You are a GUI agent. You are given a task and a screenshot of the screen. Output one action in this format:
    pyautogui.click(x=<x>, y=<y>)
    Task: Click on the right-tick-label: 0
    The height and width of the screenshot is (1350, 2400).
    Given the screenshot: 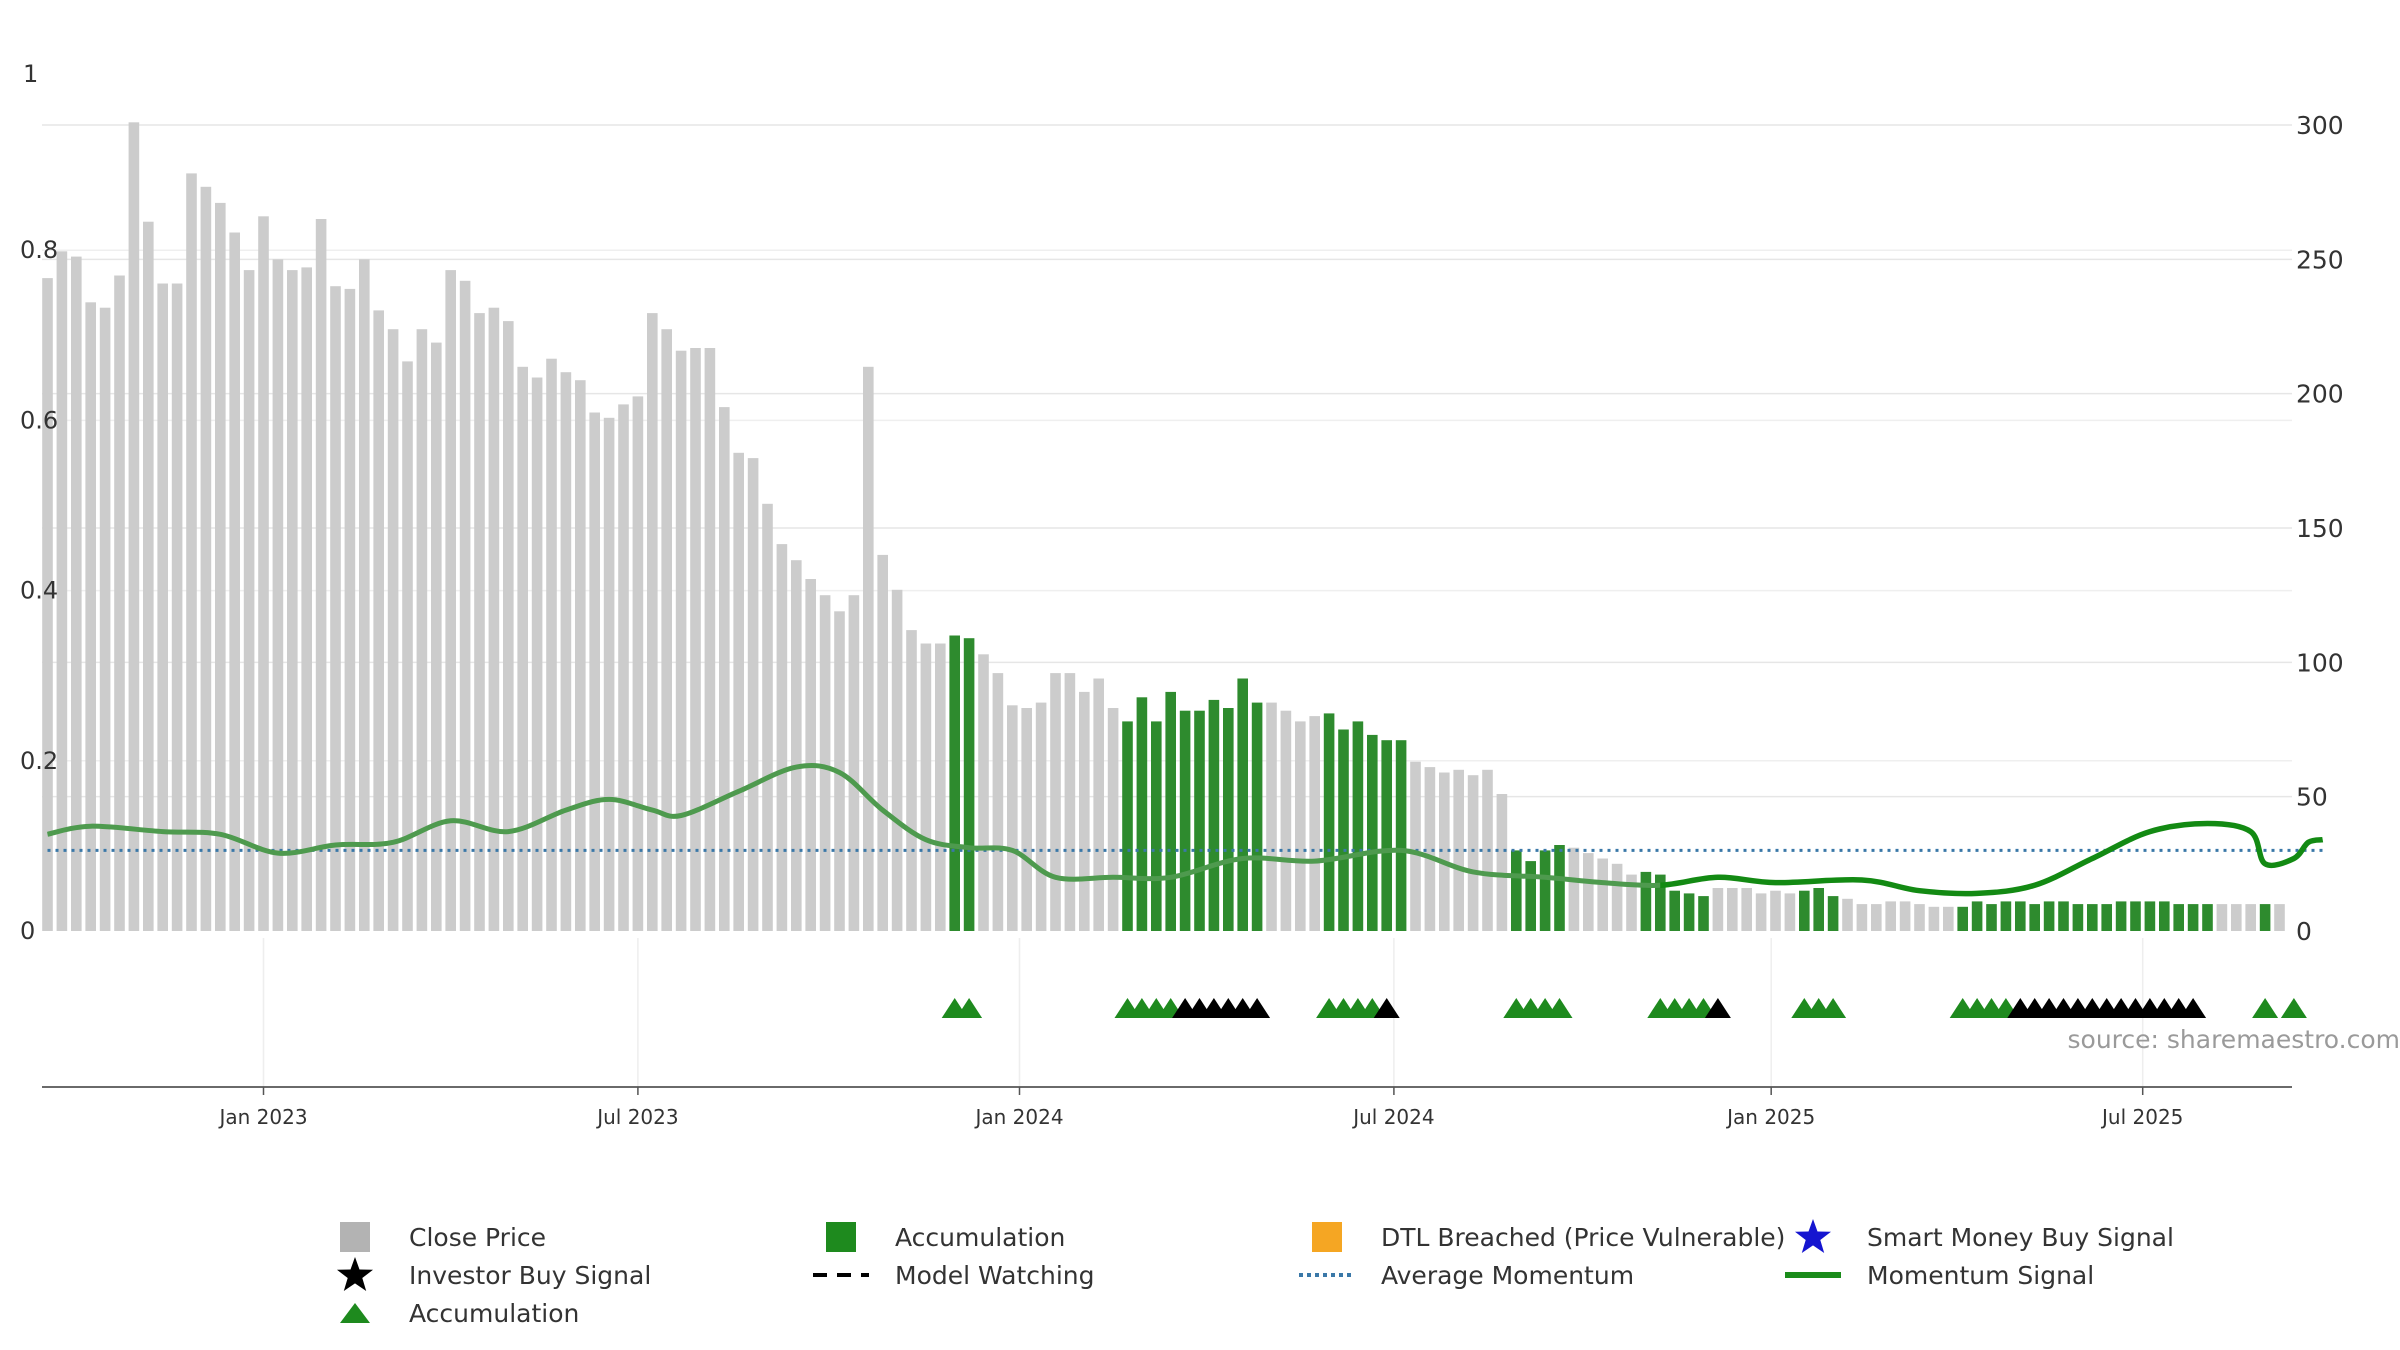 What is the action you would take?
    pyautogui.click(x=2304, y=931)
    